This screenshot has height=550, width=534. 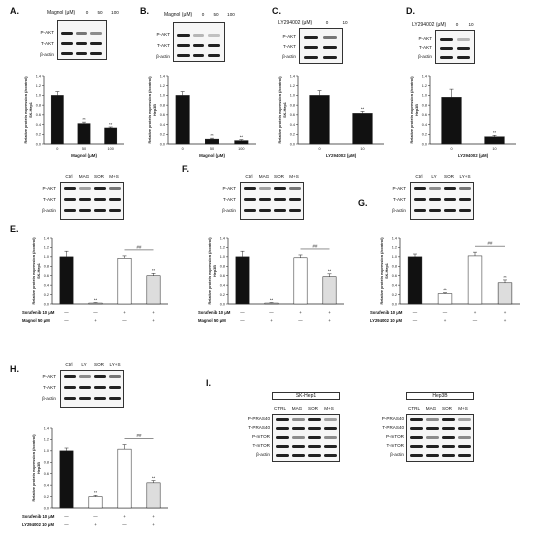 I want to click on panel-label: C., so click(x=276, y=11).